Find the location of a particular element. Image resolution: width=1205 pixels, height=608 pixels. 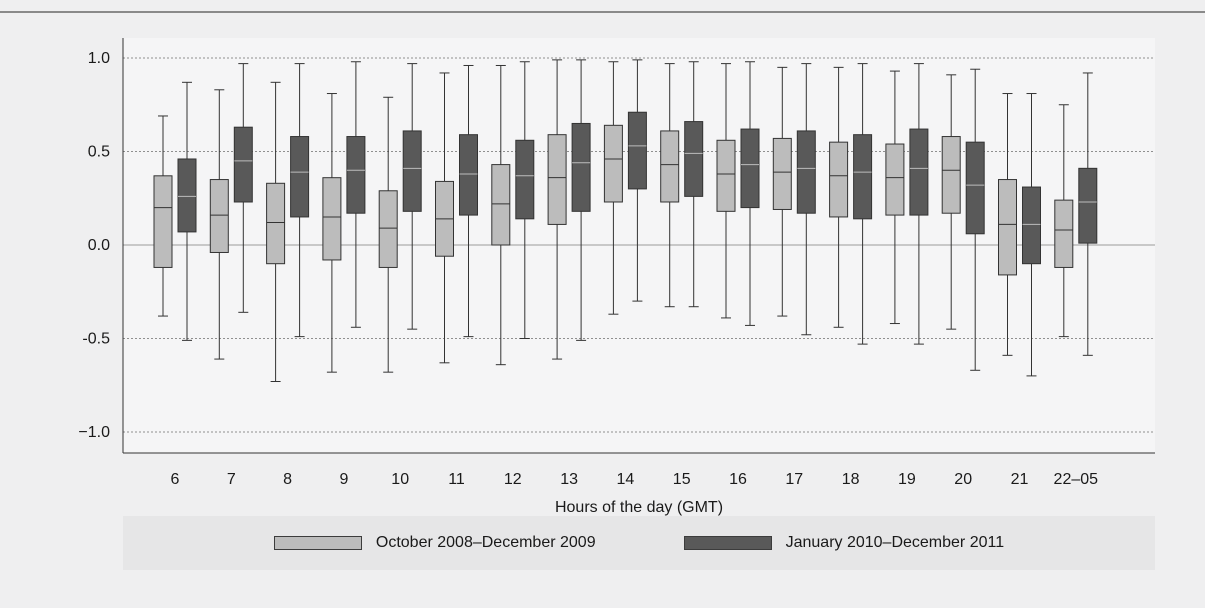

x-tick-label: 13 is located at coordinates (569, 479).